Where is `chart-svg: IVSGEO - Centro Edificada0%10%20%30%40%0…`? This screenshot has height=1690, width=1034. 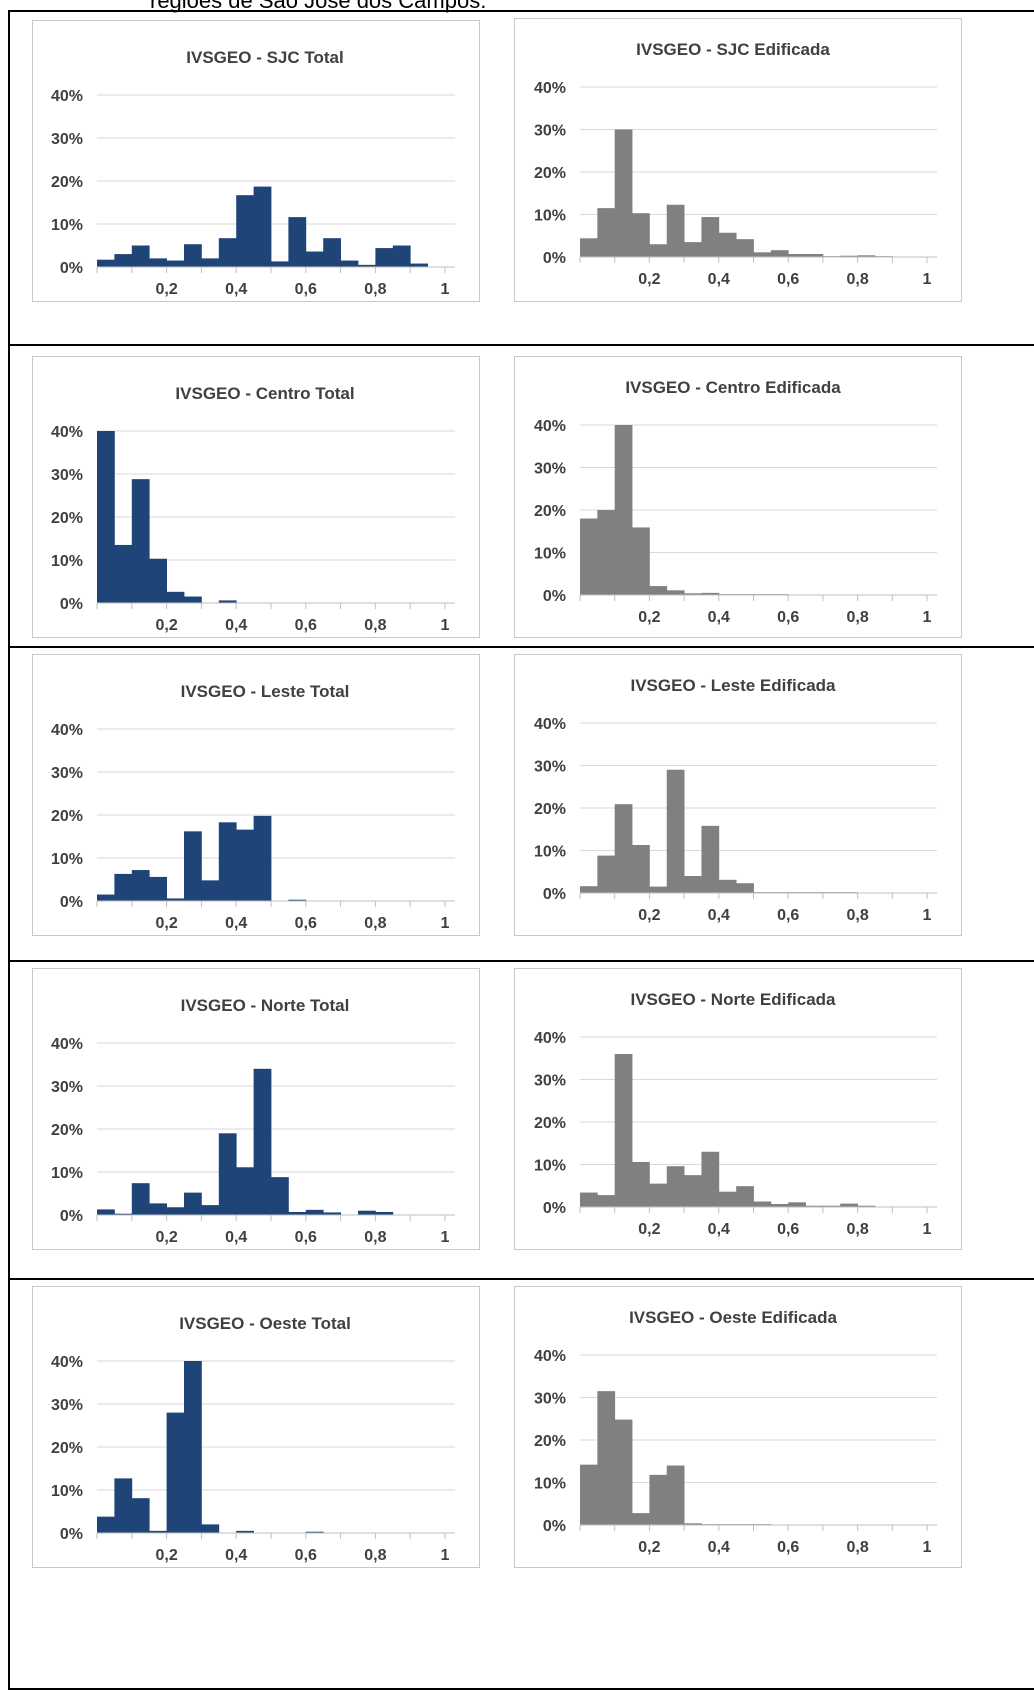 chart-svg: IVSGEO - Centro Edificada0%10%20%30%40%0… is located at coordinates (738, 497).